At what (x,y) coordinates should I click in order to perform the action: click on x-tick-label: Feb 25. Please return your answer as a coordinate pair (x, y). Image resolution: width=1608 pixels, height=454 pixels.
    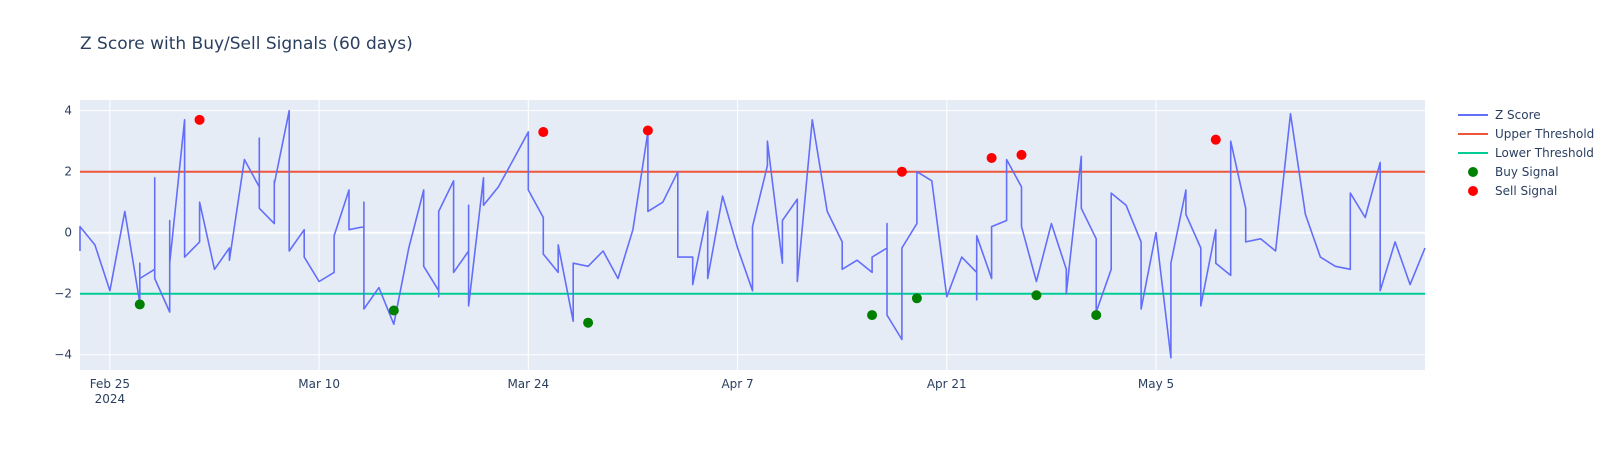
    Looking at the image, I should click on (110, 384).